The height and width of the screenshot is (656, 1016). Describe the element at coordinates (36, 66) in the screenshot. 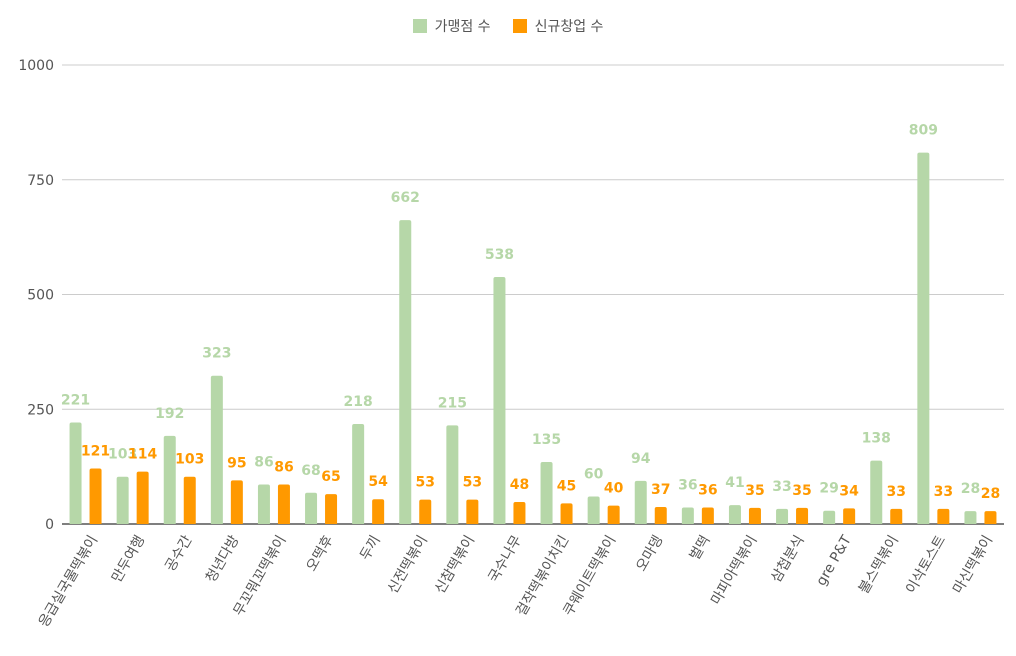

I see `y-tick-label: 1000` at that location.